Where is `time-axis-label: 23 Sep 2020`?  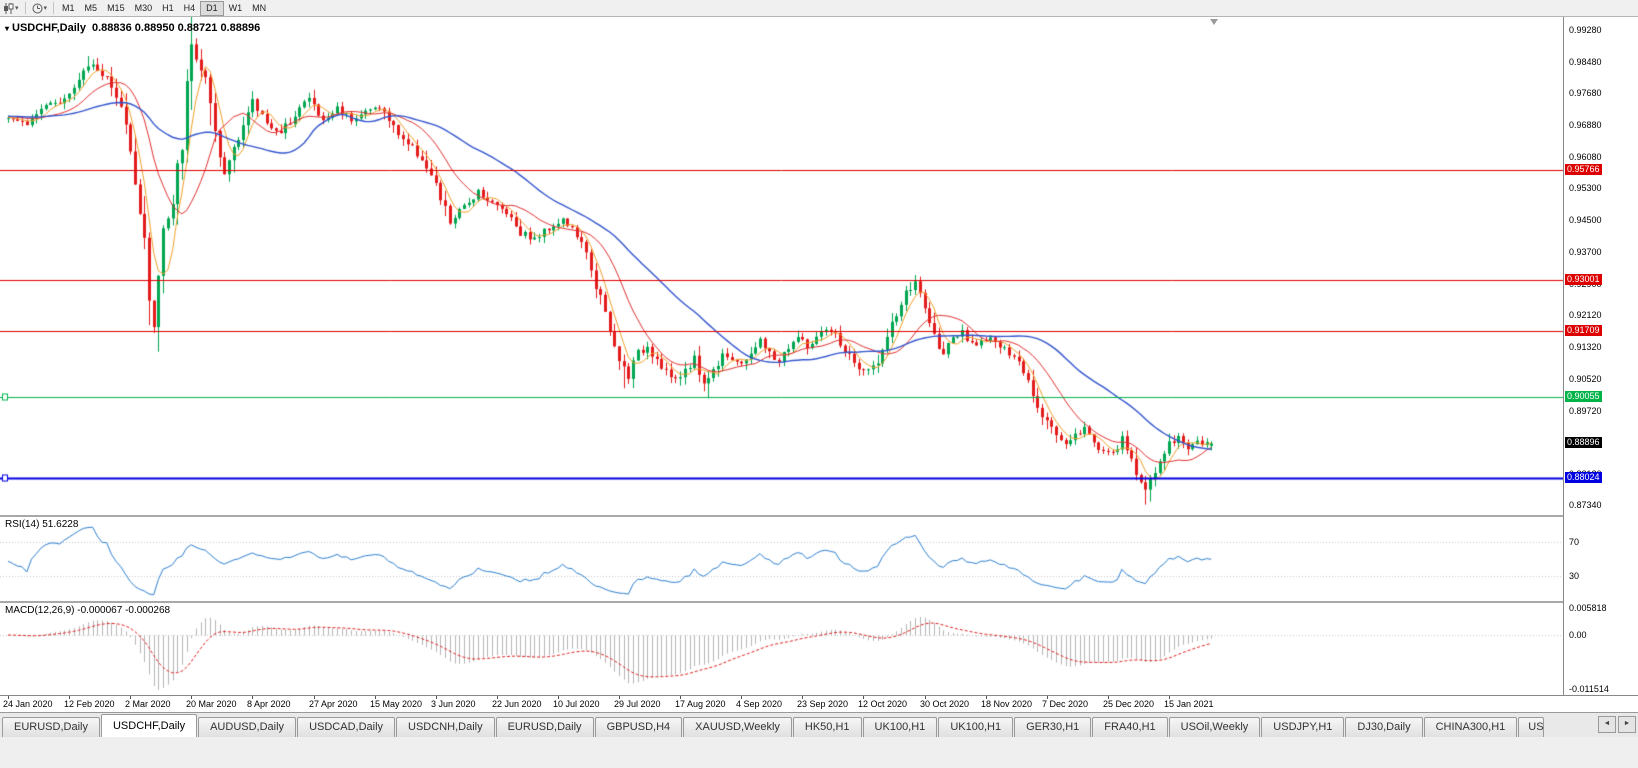 time-axis-label: 23 Sep 2020 is located at coordinates (823, 704).